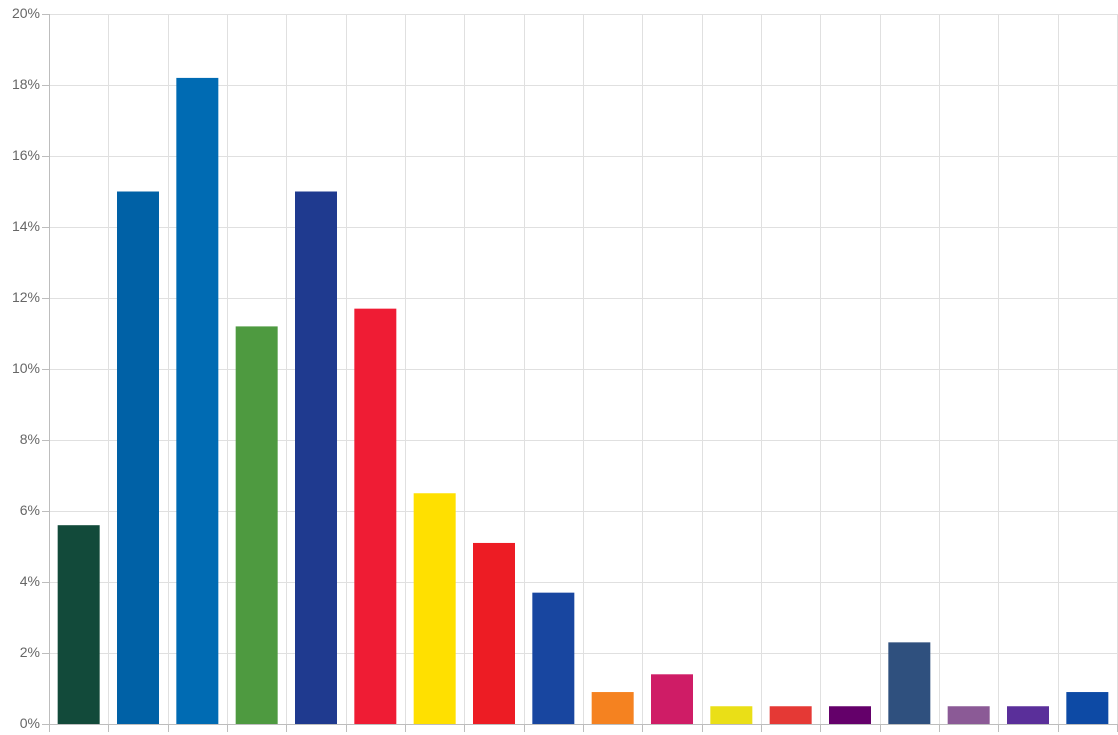  What do you see at coordinates (583, 728) in the screenshot?
I see `x-axis` at bounding box center [583, 728].